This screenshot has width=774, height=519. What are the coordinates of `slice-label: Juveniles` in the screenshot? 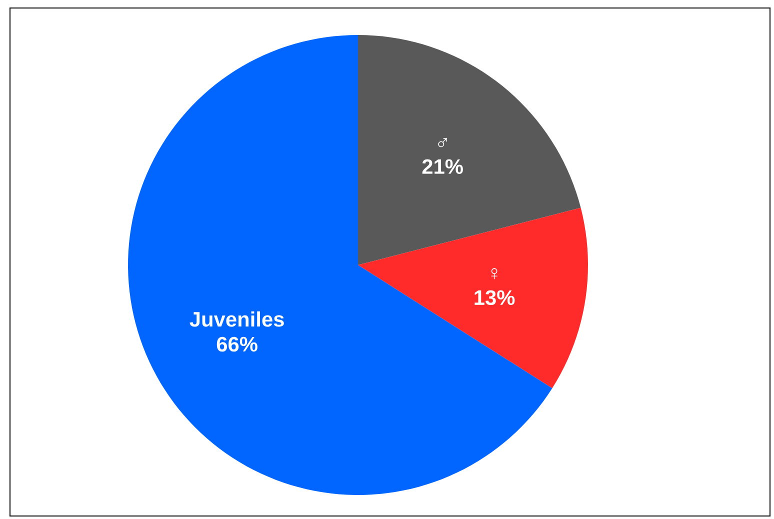 It's located at (237, 319).